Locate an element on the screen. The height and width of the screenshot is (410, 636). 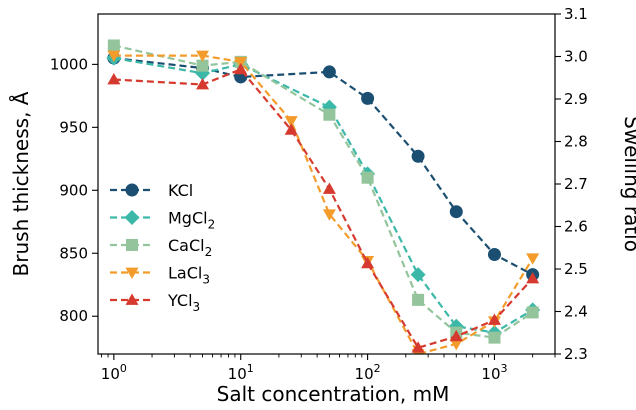
legend-label-cacl2: CaCl2 is located at coordinates (190, 247).